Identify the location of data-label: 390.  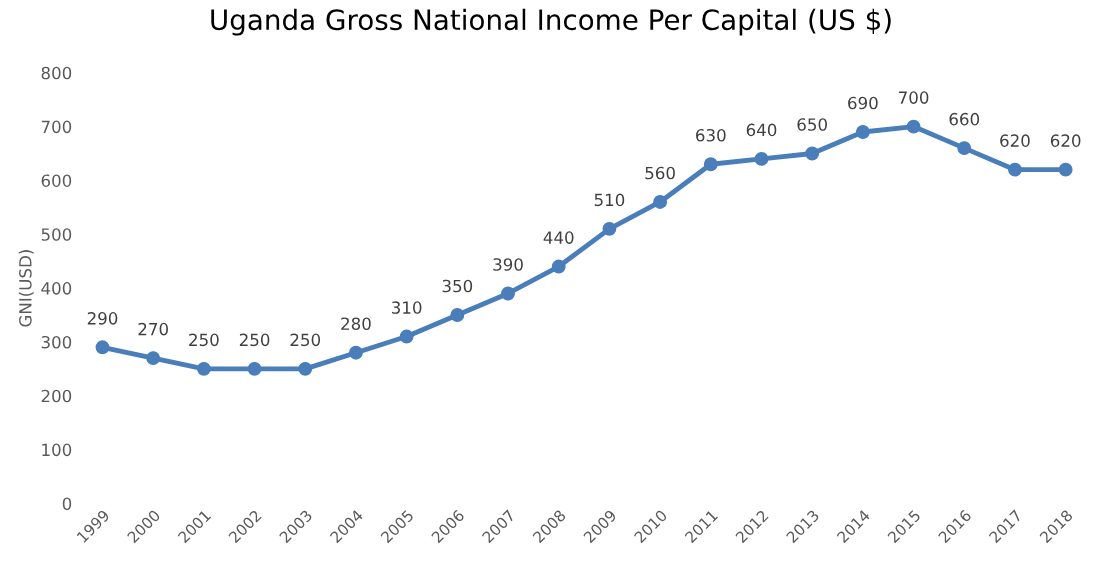
(508, 264).